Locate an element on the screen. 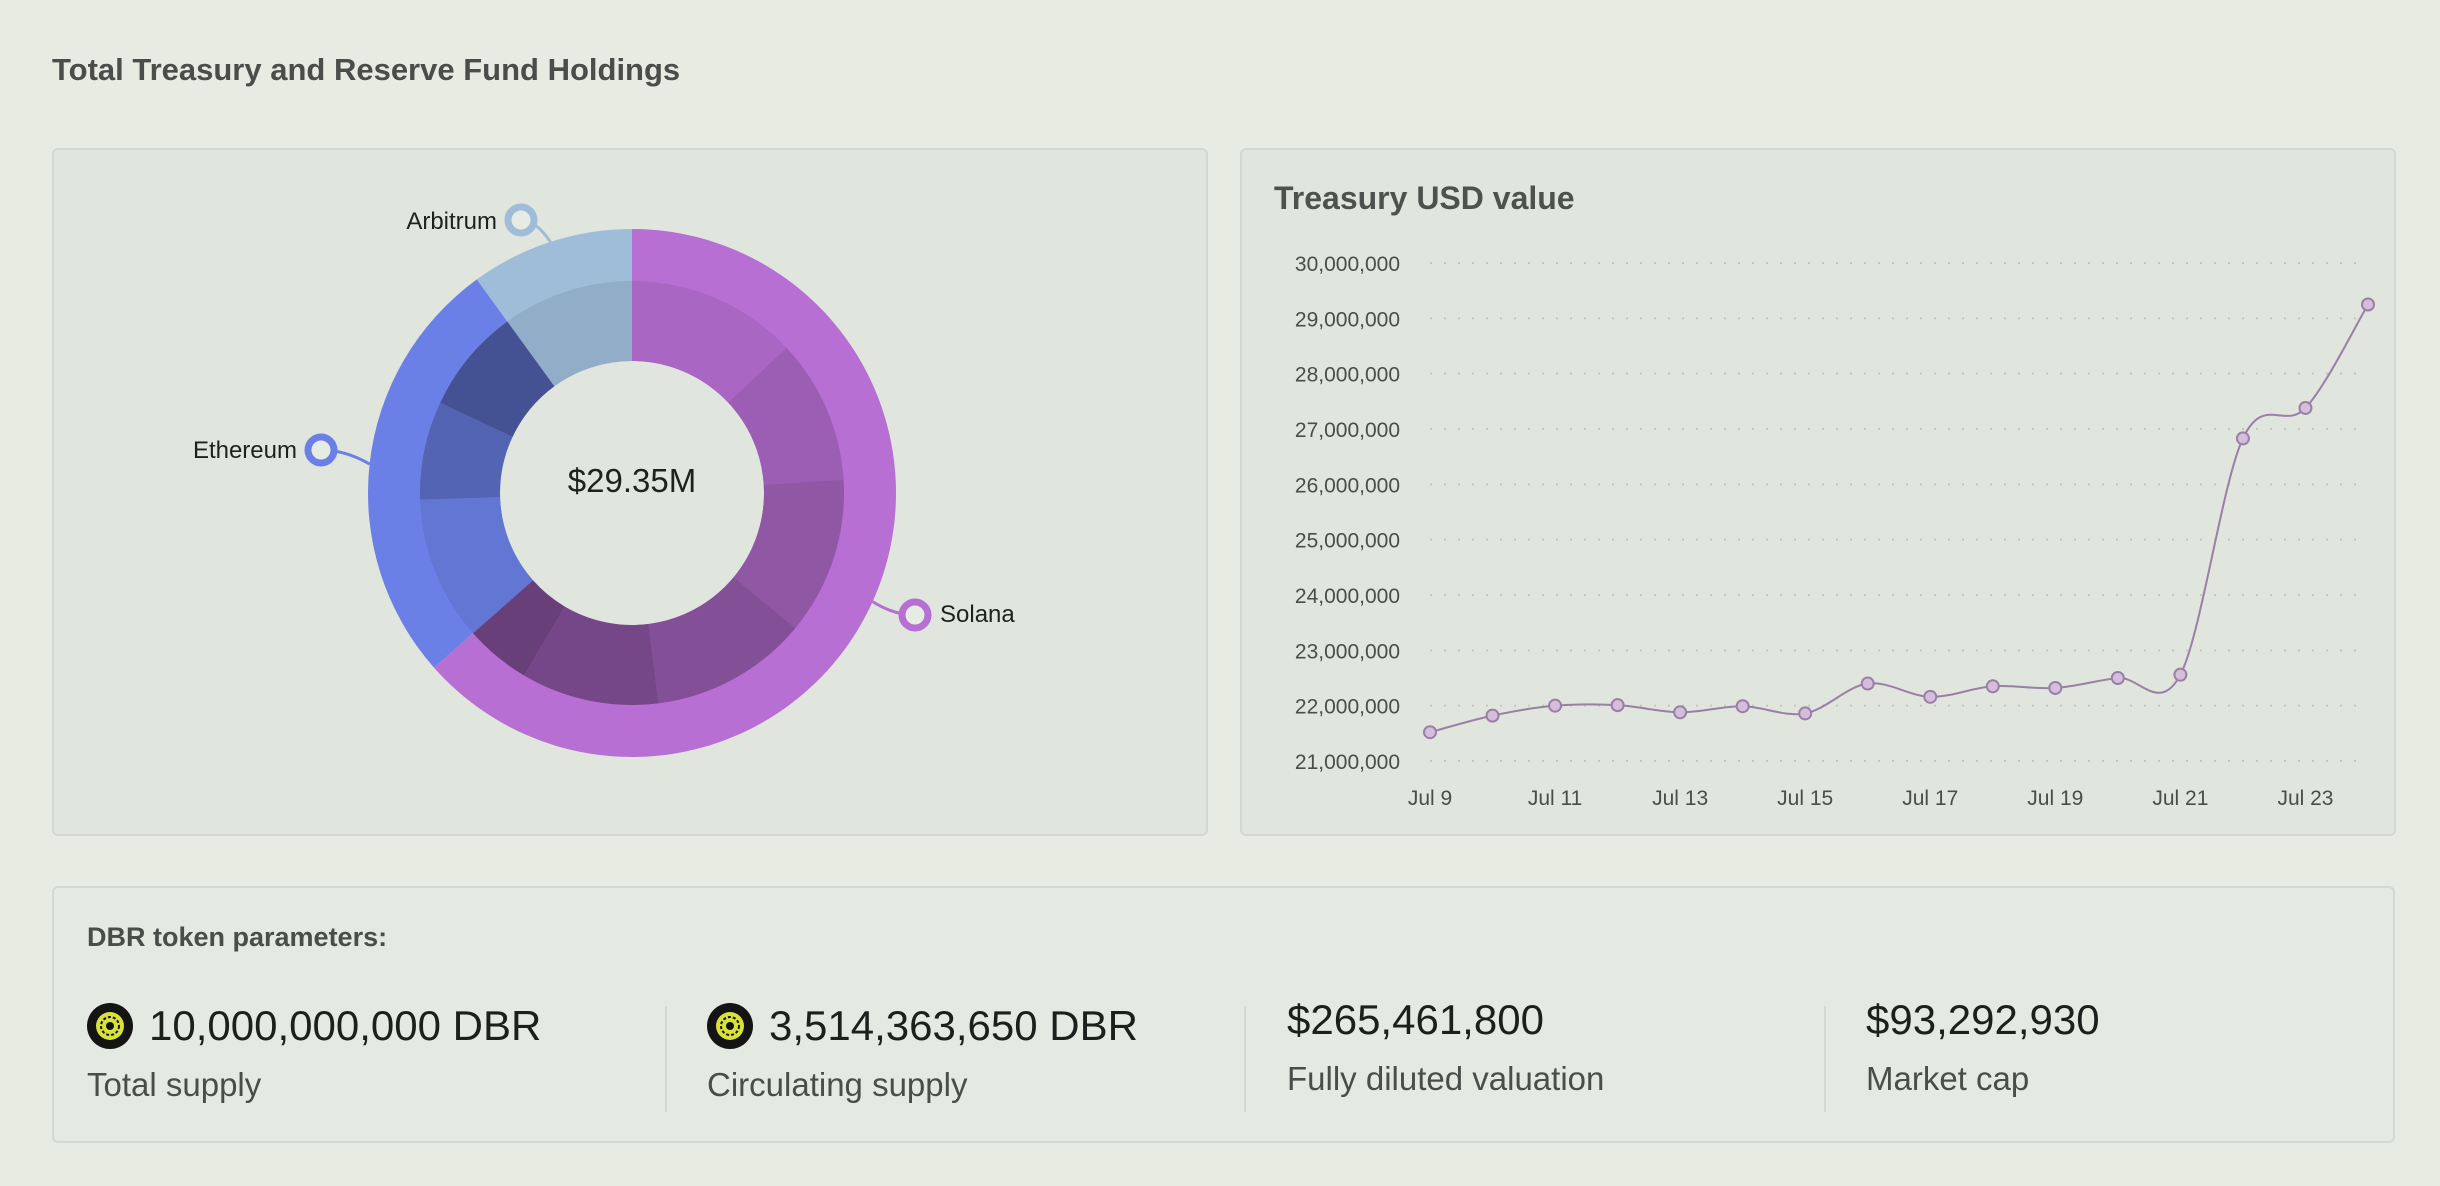 Image resolution: width=2440 pixels, height=1186 pixels. x-tick-label: Jul 21 is located at coordinates (2180, 798).